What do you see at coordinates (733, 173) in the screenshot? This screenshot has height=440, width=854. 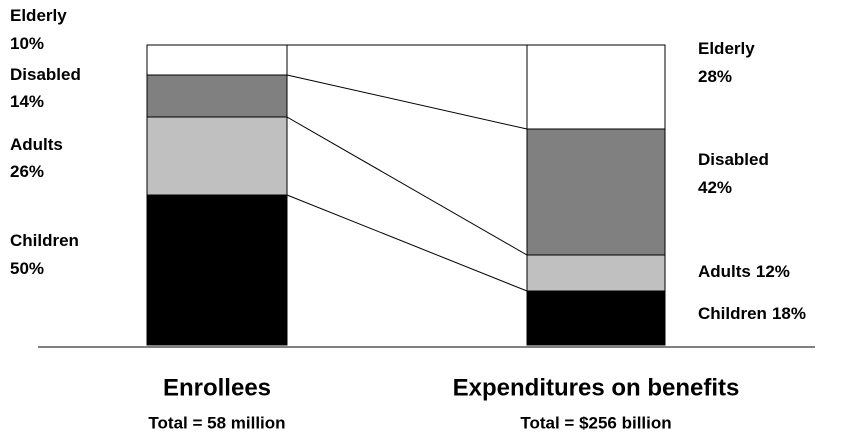 I see `segment-label: Disabled 42%` at bounding box center [733, 173].